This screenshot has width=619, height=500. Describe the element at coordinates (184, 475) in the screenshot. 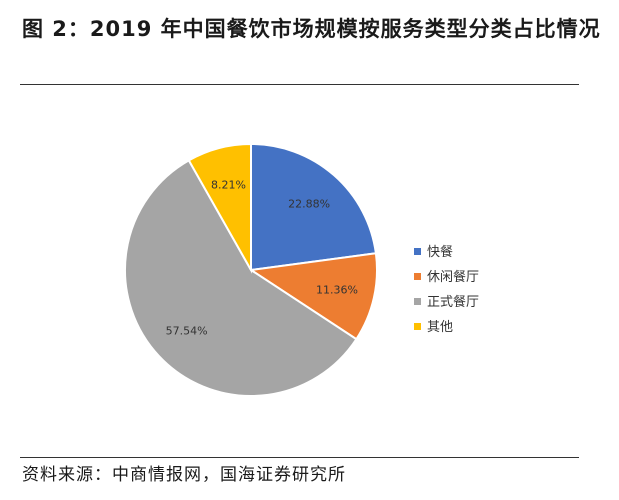

I see `source-note: 资料来源：中商情报网，国海证券研究所` at that location.